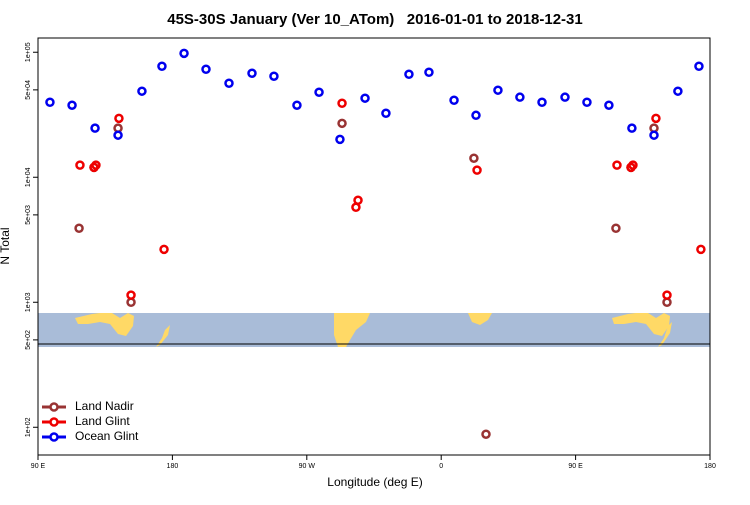 The width and height of the screenshot is (750, 505). What do you see at coordinates (441, 466) in the screenshot?
I see `x-tick-label: 0` at bounding box center [441, 466].